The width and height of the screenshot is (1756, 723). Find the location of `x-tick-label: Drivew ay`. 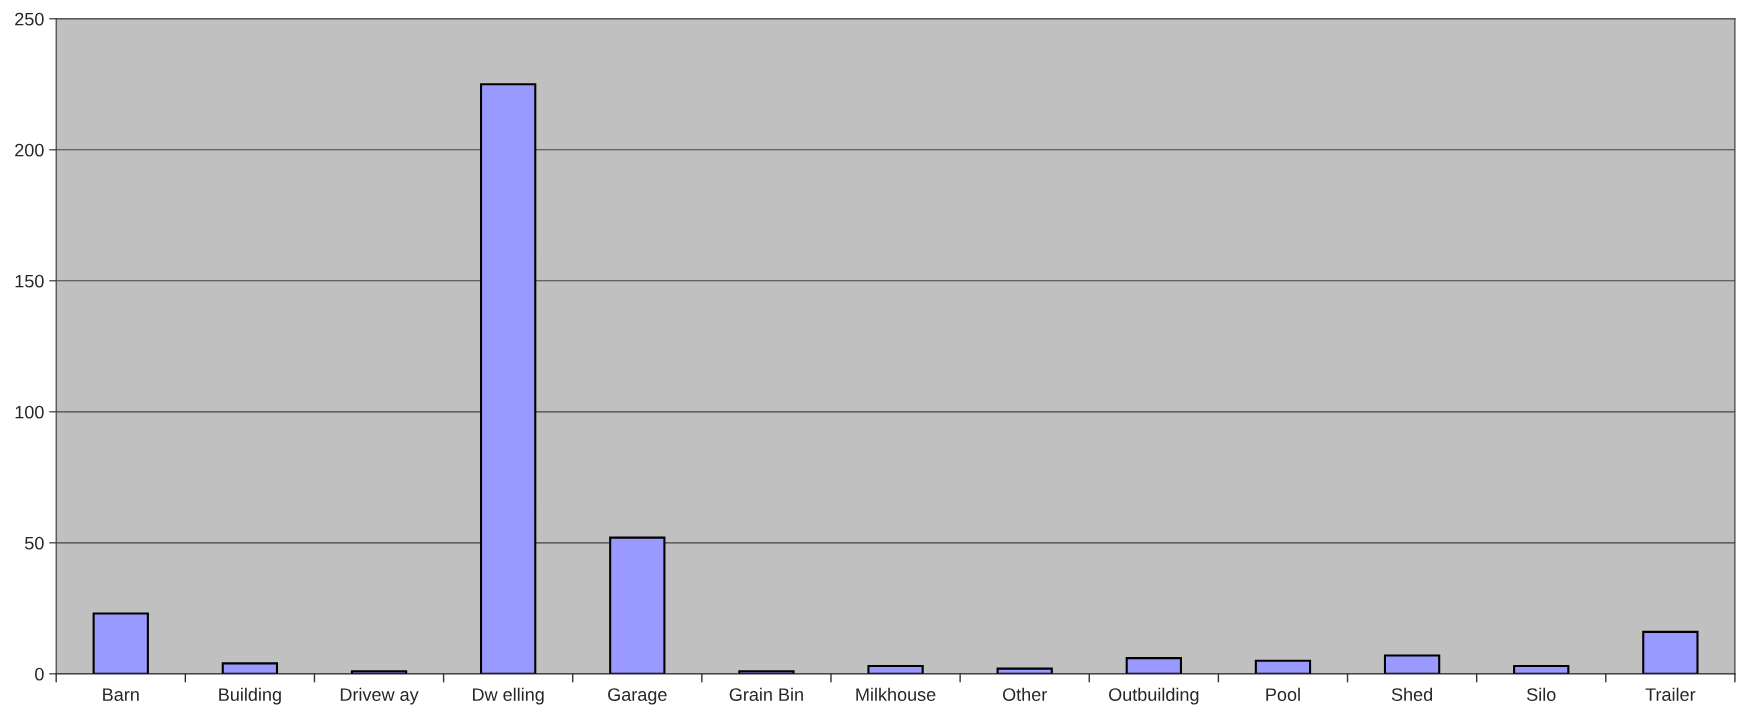

x-tick-label: Drivew ay is located at coordinates (379, 696).